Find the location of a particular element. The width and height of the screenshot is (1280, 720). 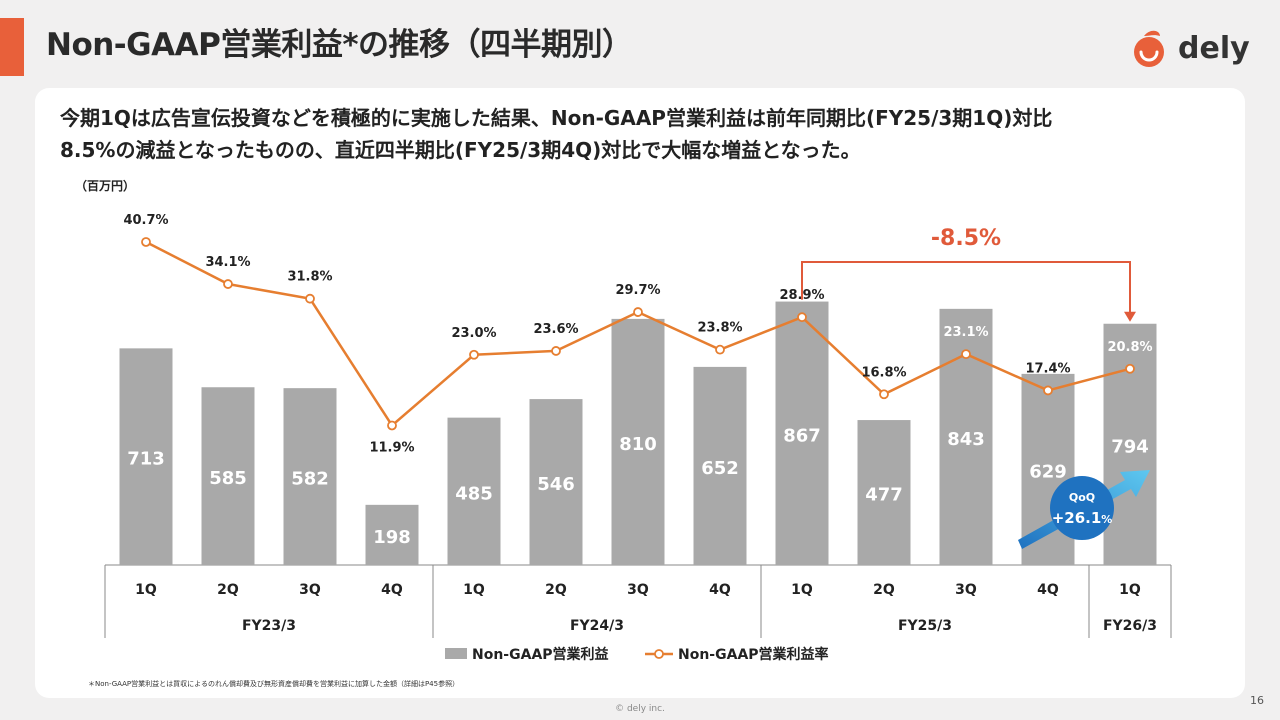

quarter-labels: 1Q 2Q 3Q 4Q 1Q 2Q 3Q 4Q 1Q 2Q 3Q 4Q 1Q is located at coordinates (638, 590).